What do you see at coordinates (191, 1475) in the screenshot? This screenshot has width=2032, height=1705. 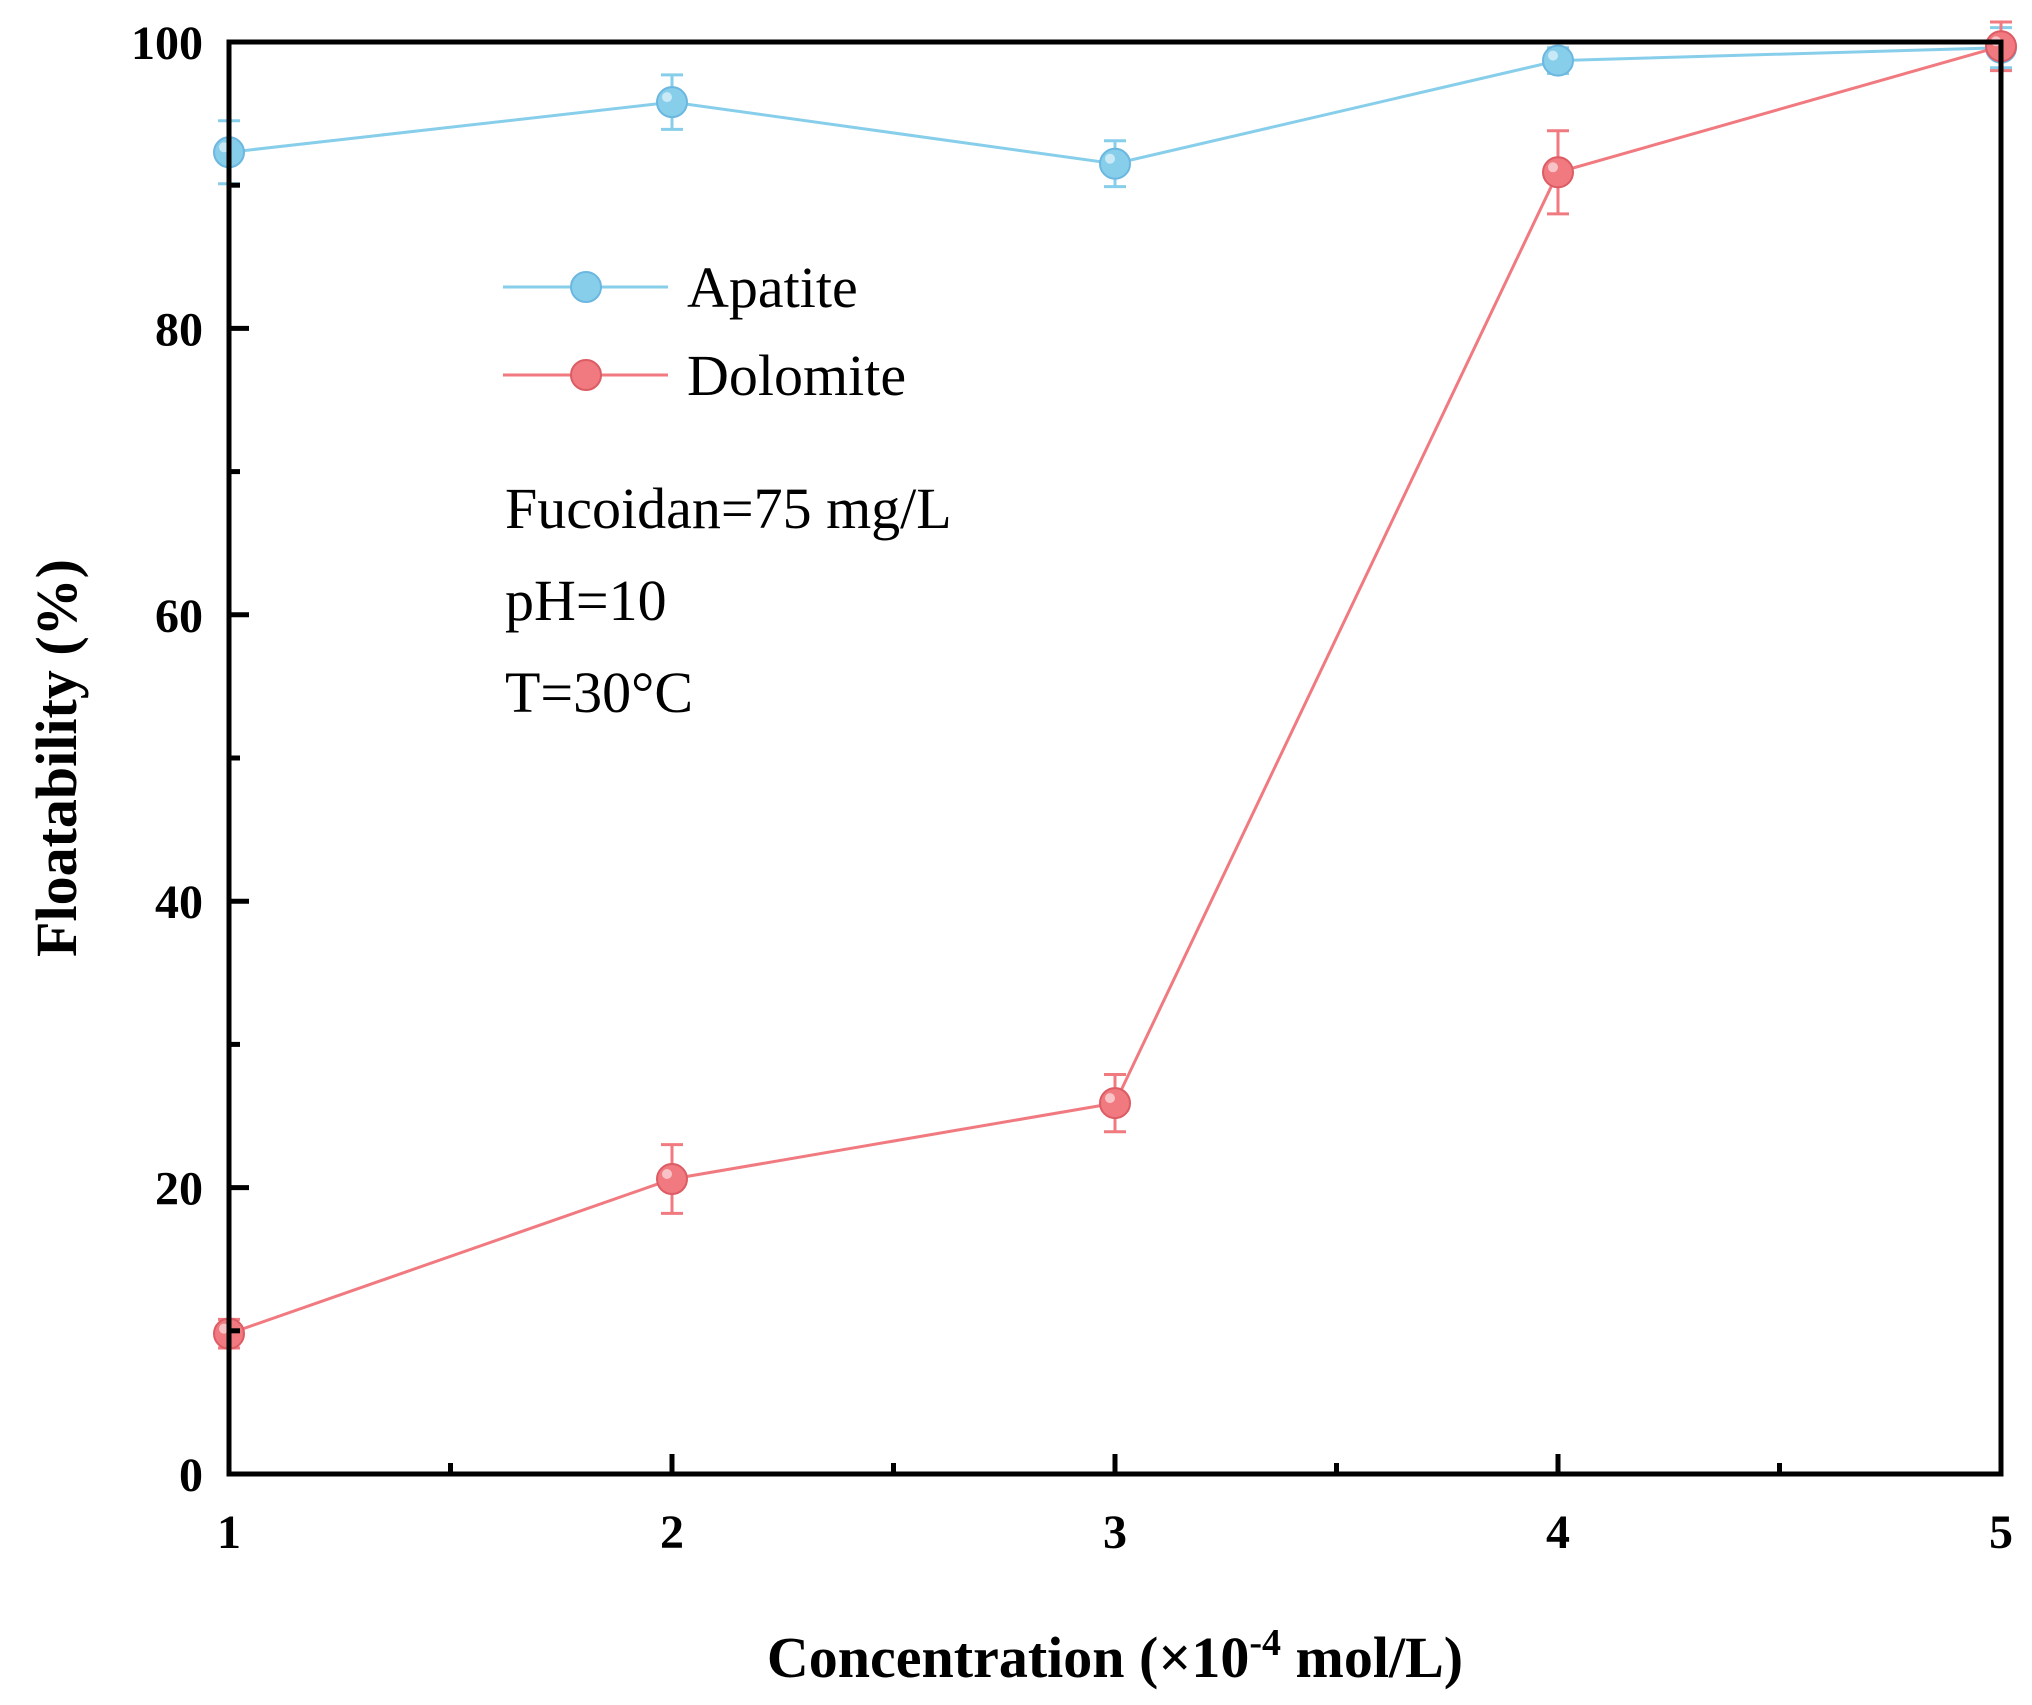 I see `y-tick-label: 0` at bounding box center [191, 1475].